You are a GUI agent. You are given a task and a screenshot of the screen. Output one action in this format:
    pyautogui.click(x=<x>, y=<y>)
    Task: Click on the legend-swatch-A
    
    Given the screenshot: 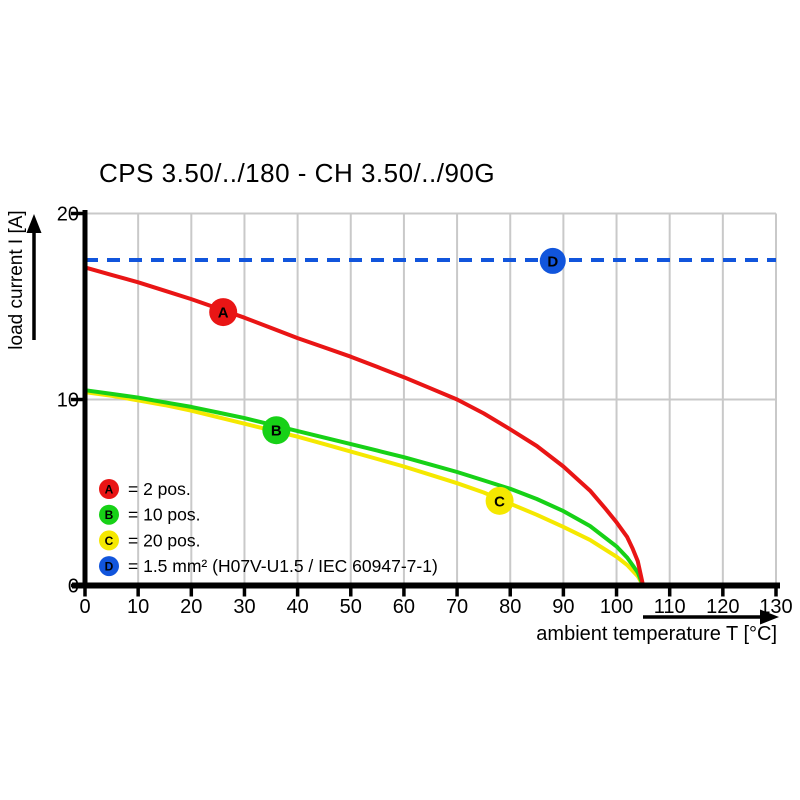 What is the action you would take?
    pyautogui.click(x=109, y=489)
    